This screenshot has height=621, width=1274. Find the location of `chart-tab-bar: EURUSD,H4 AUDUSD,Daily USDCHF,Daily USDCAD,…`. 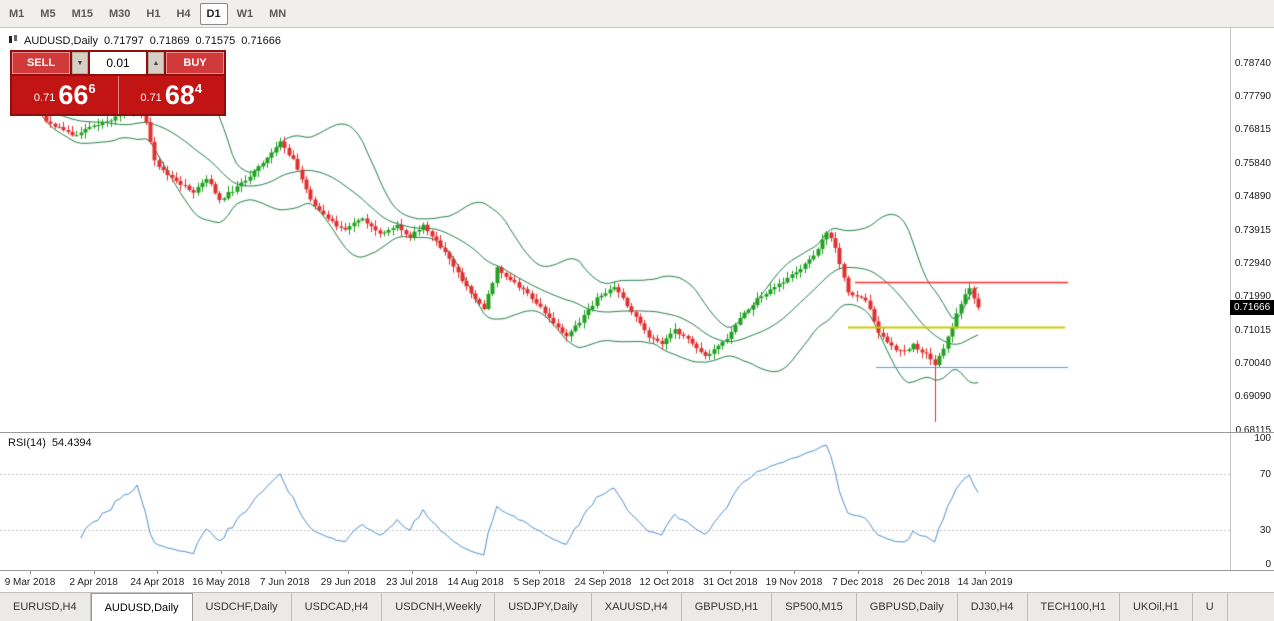

chart-tab-bar: EURUSD,H4 AUDUSD,Daily USDCHF,Daily USDCAD,… is located at coordinates (637, 606).